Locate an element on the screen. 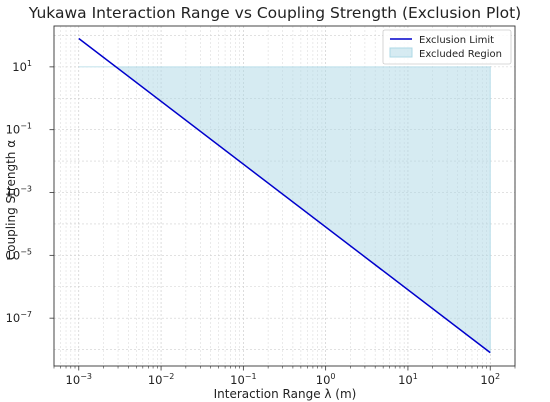 This screenshot has width=550, height=402. y-tick-label: 10⁻³ is located at coordinates (19, 192).